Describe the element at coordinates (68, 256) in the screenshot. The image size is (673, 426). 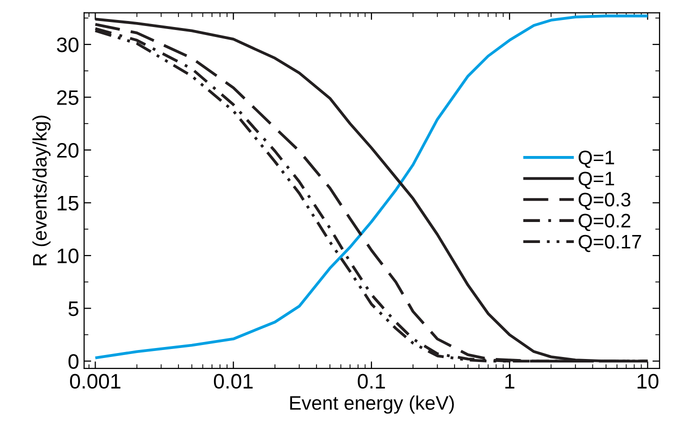
I see `y-tick-label: 10` at that location.